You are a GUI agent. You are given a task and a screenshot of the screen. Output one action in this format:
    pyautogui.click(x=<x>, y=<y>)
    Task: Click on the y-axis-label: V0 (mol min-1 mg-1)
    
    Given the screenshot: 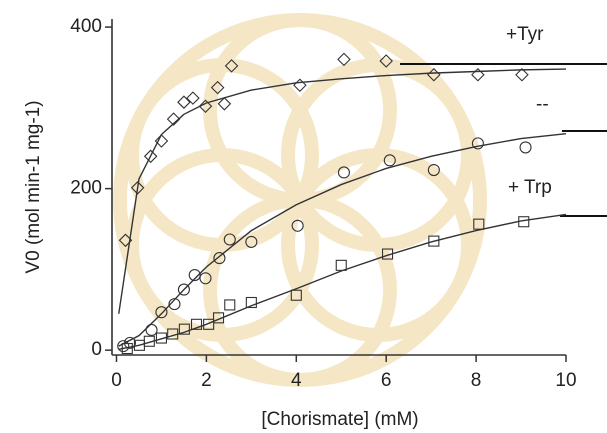 What is the action you would take?
    pyautogui.click(x=33, y=186)
    